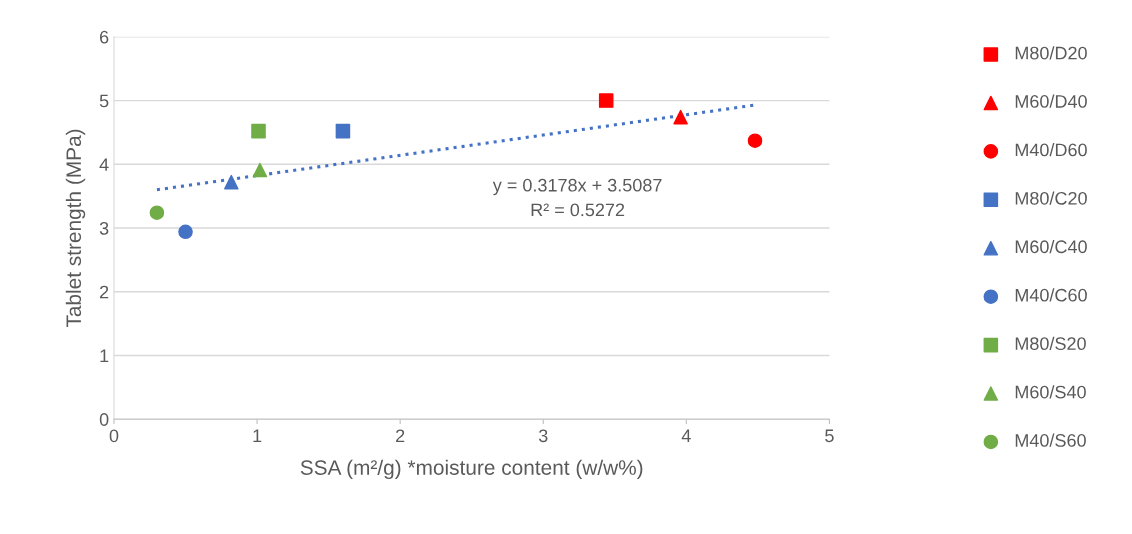  What do you see at coordinates (104, 101) in the screenshot?
I see `y-tick-label: 5` at bounding box center [104, 101].